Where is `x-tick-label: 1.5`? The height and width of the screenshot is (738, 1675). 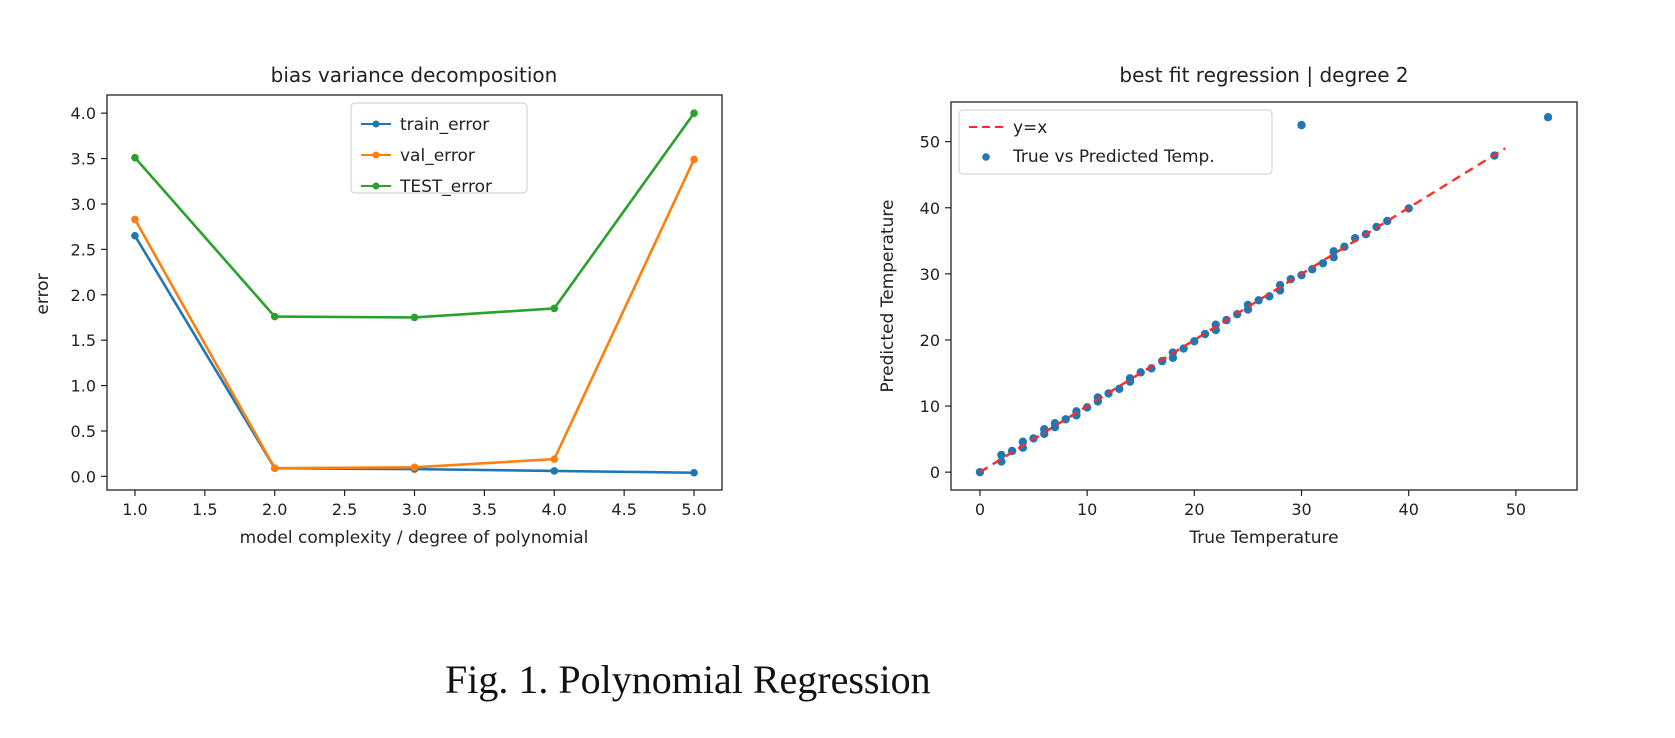
x-tick-label: 1.5 is located at coordinates (204, 509).